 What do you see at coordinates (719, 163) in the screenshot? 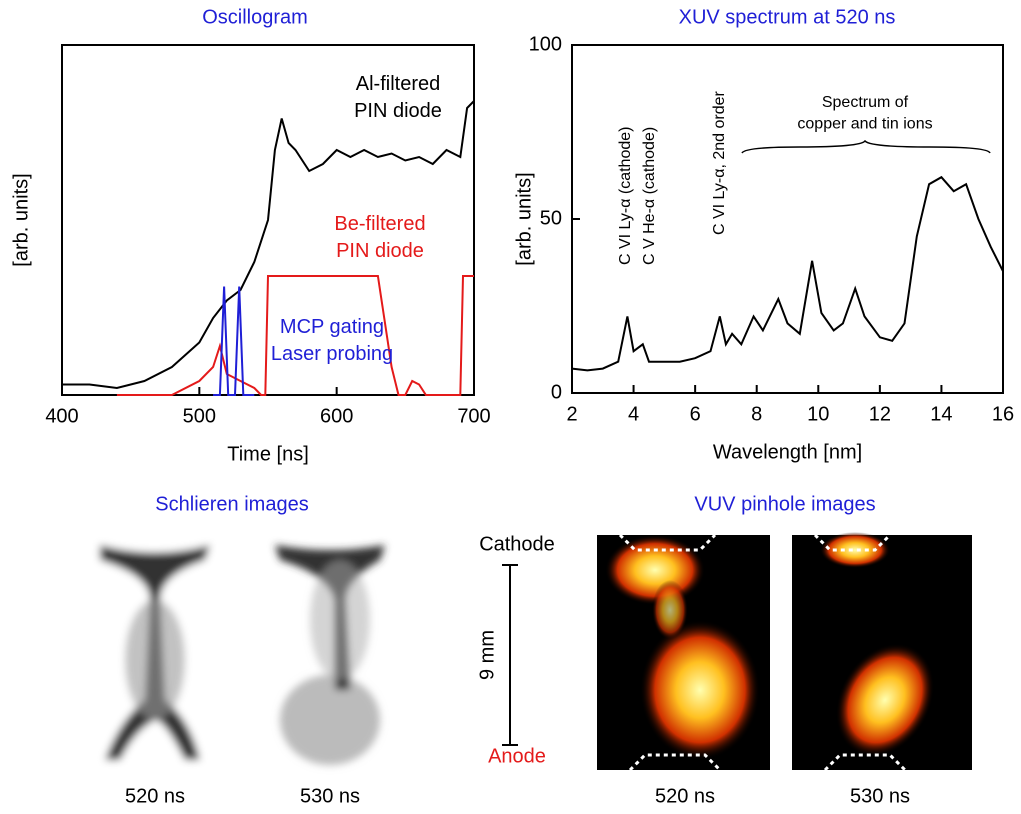
I see `annotation: C VI Ly-α, 2nd order` at bounding box center [719, 163].